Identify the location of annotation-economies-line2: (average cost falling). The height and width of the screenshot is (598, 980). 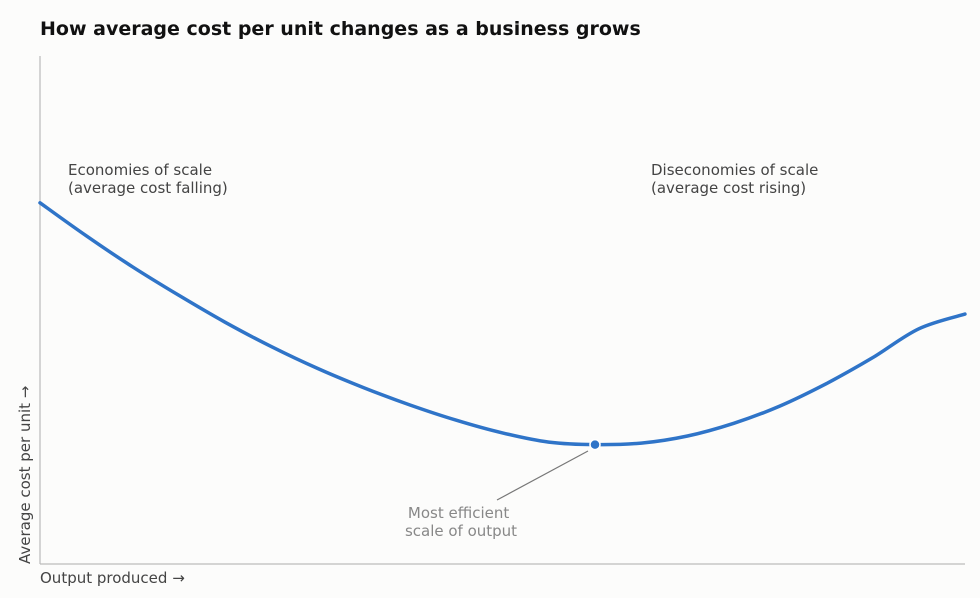
(148, 188).